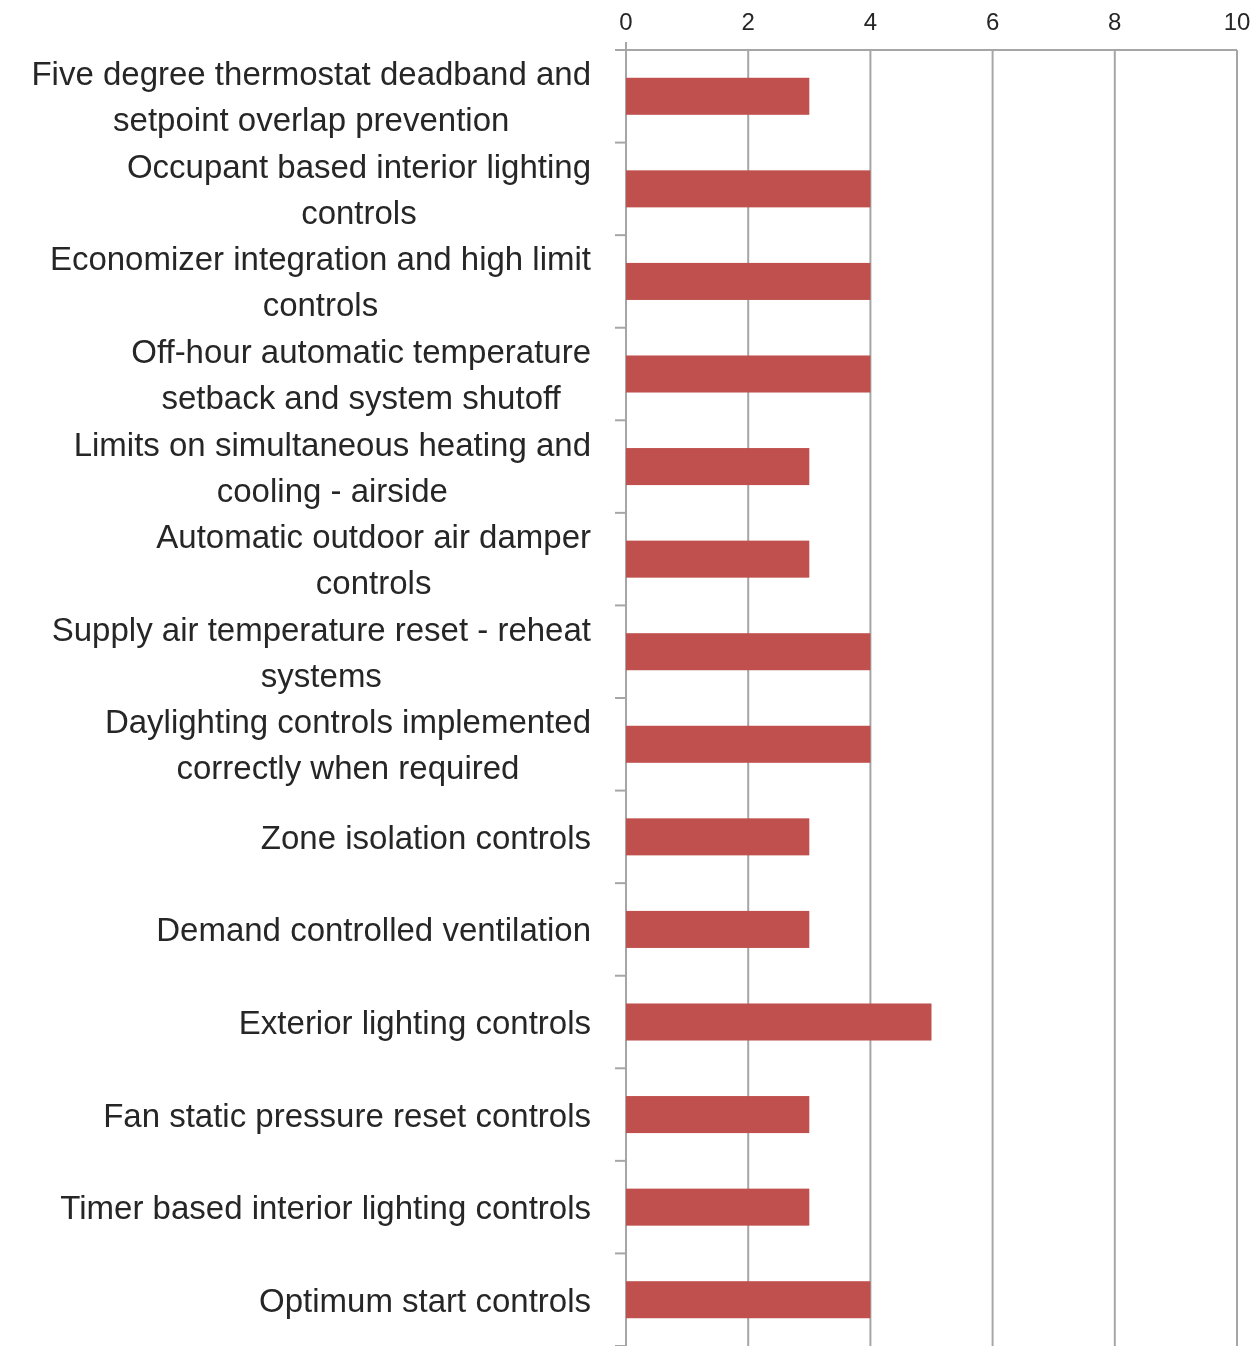  What do you see at coordinates (321, 652) in the screenshot?
I see `y-tick-label: Supply air temperature reset - reheat systems` at bounding box center [321, 652].